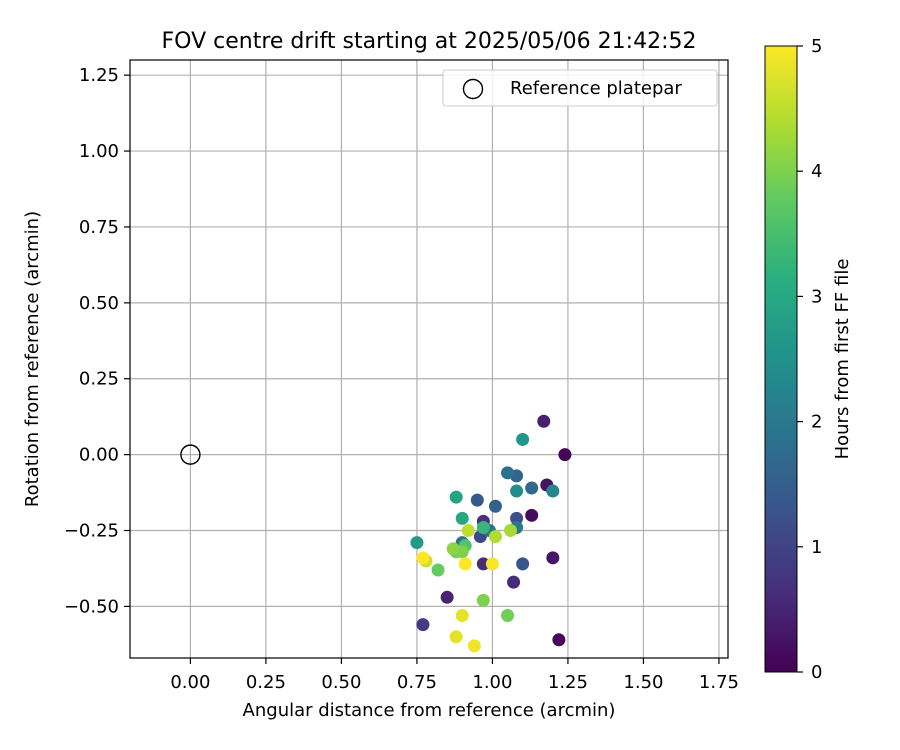  I want to click on y-axis-label: Rotation from reference (arcmin), so click(32, 359).